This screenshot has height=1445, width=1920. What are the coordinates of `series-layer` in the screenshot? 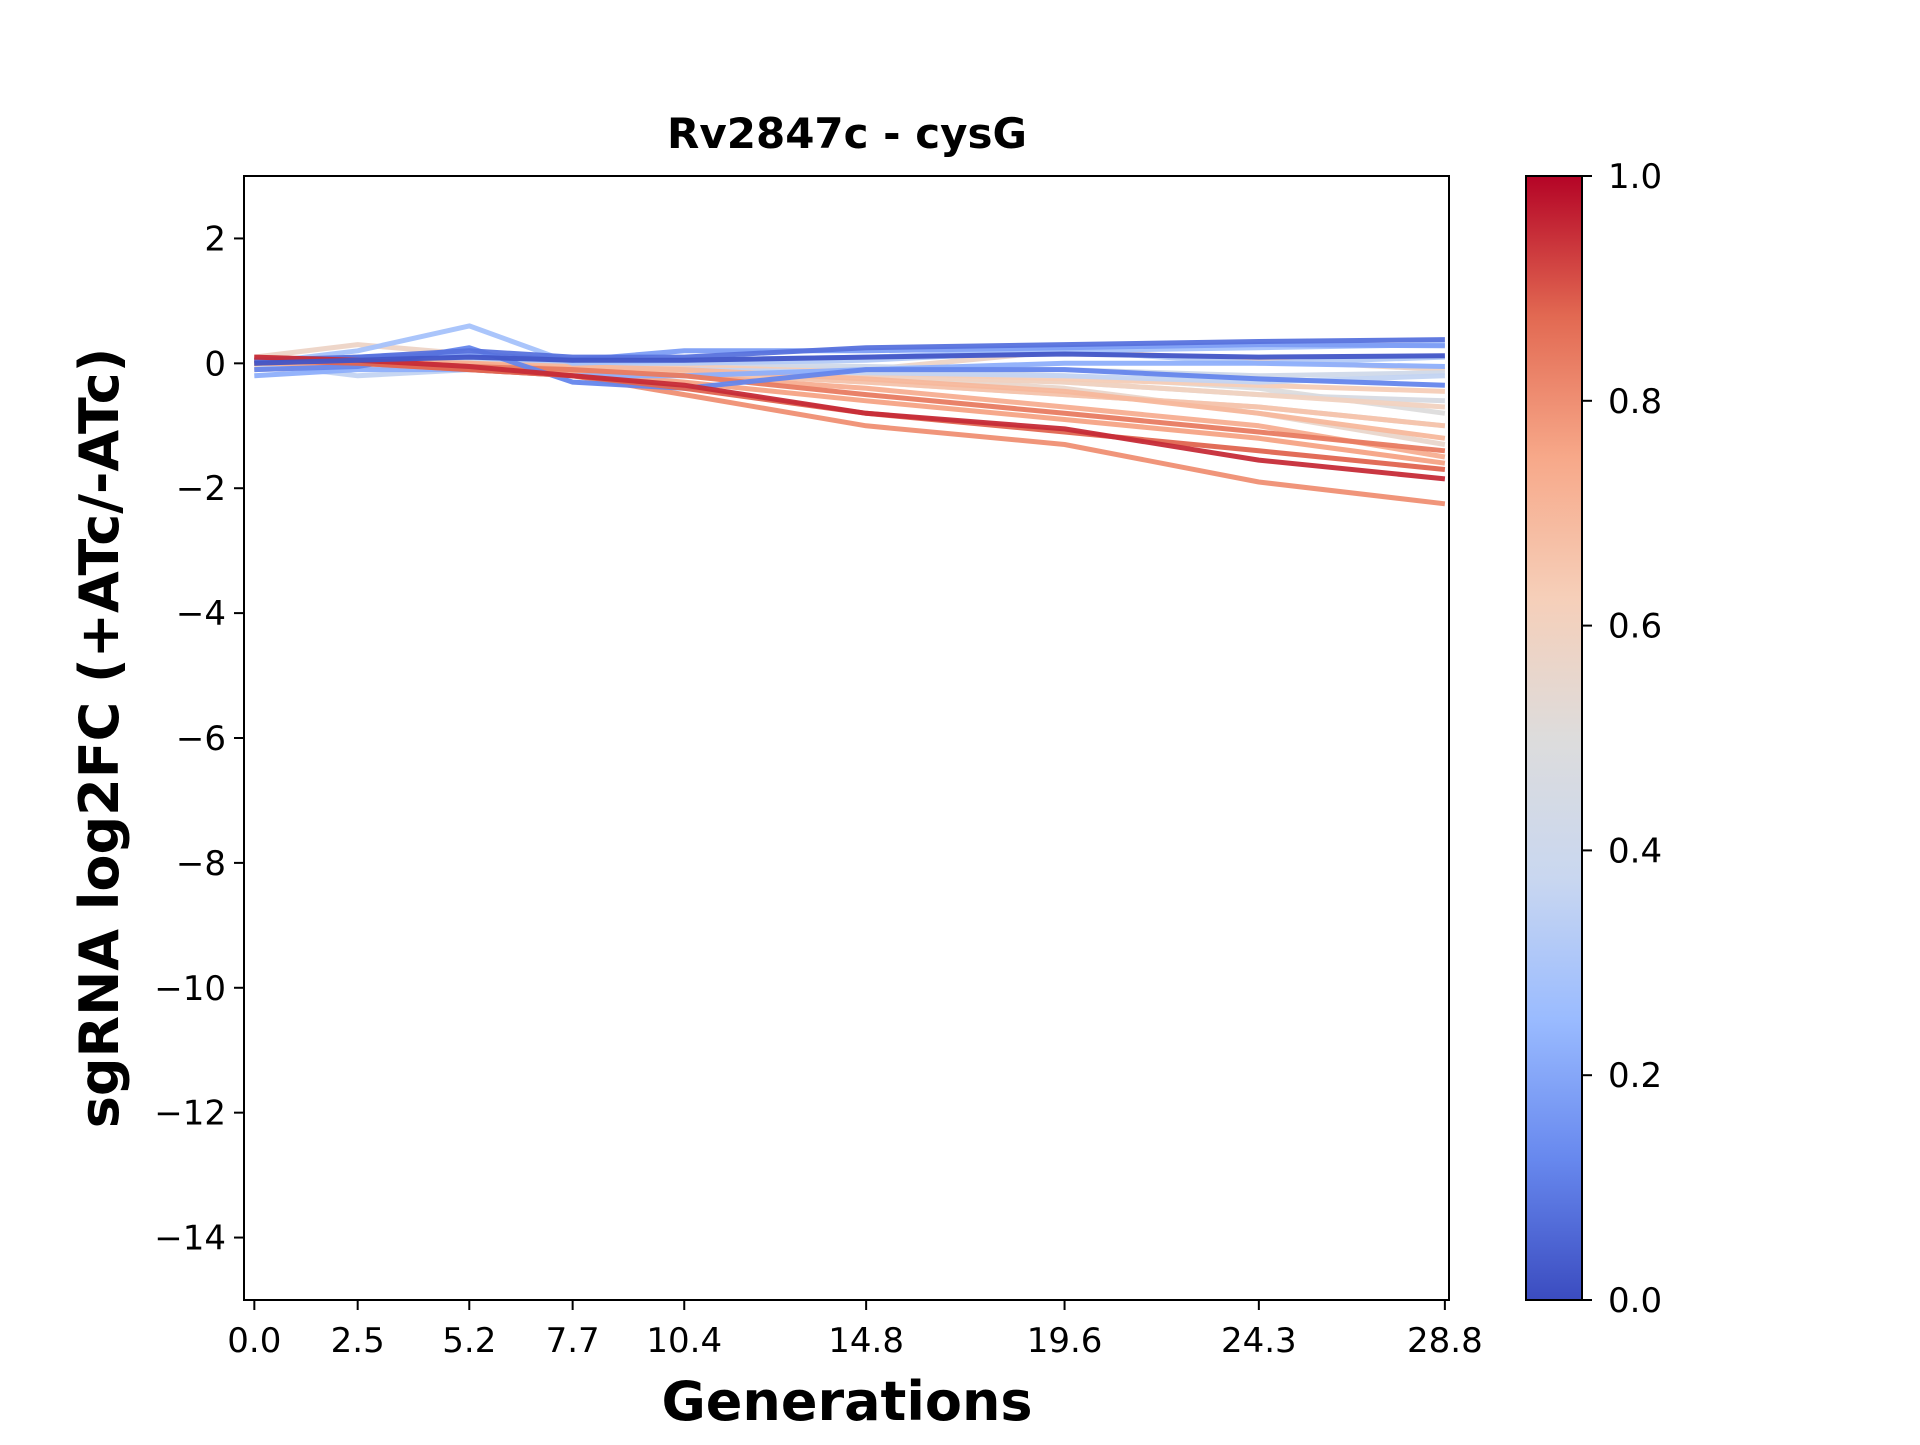 It's located at (849, 415).